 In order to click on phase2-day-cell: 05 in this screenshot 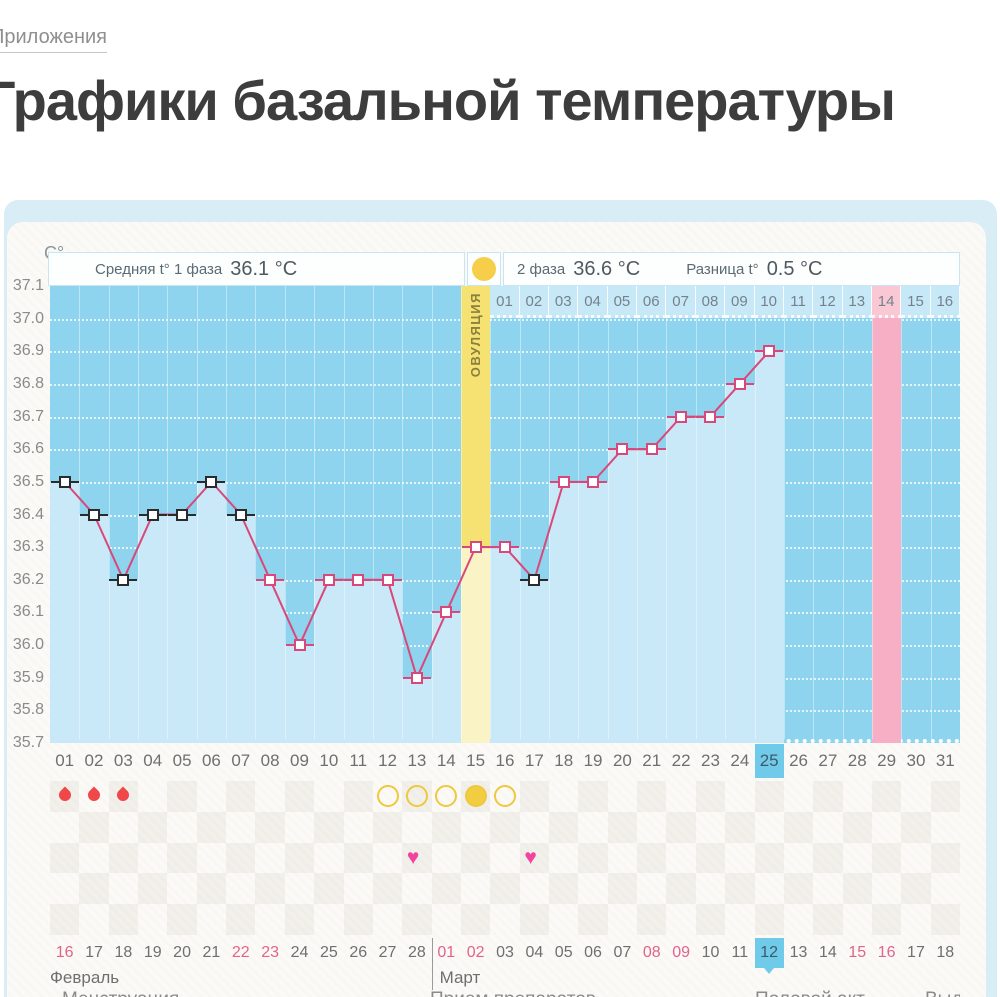, I will do `click(622, 302)`.